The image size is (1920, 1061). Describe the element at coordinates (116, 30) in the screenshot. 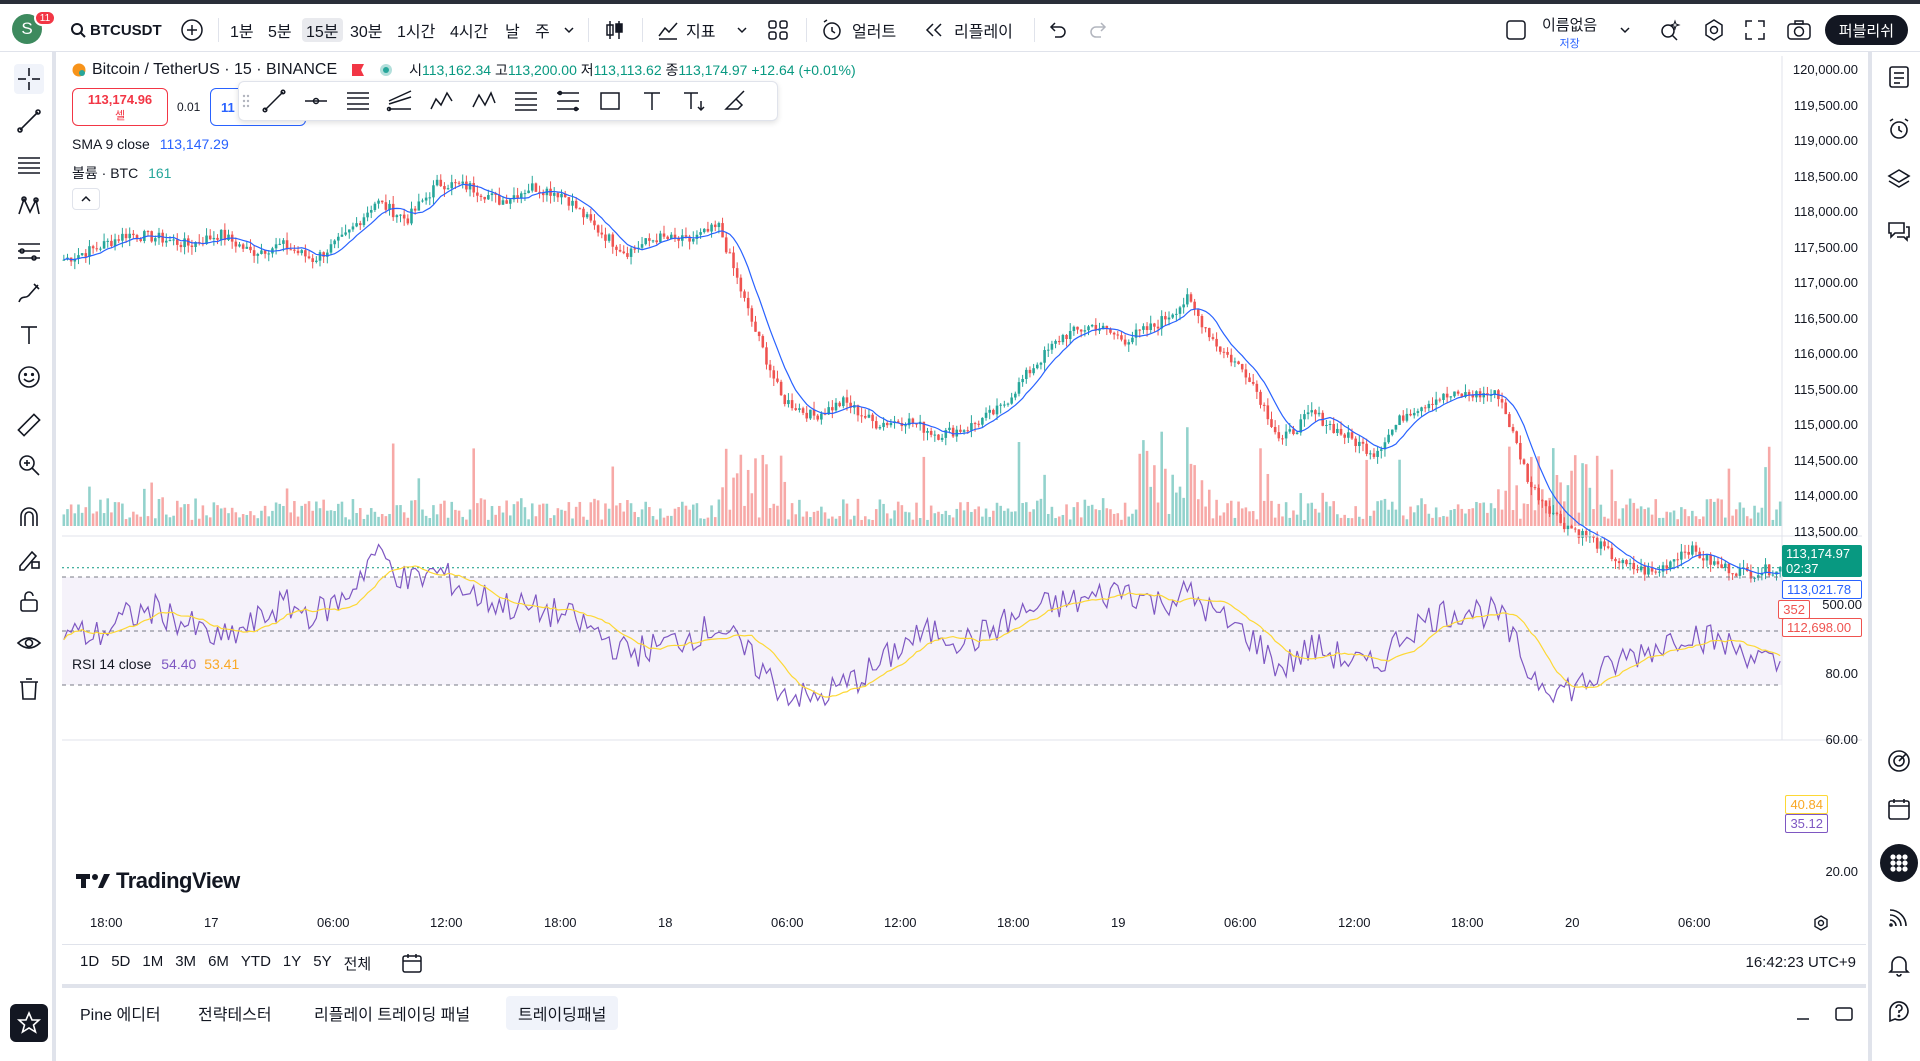

I see `symbol-search-button: BTCUSDT` at that location.